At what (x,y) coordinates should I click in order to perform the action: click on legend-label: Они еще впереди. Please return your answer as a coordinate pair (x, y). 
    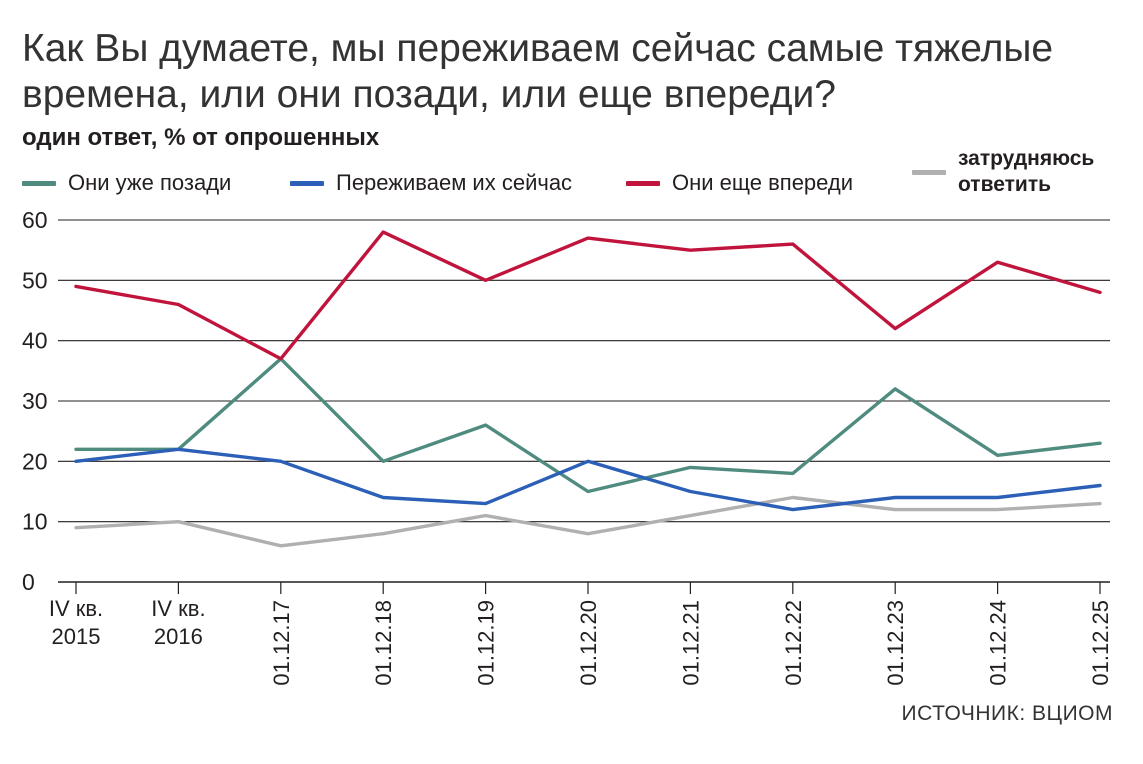
    Looking at the image, I should click on (763, 182).